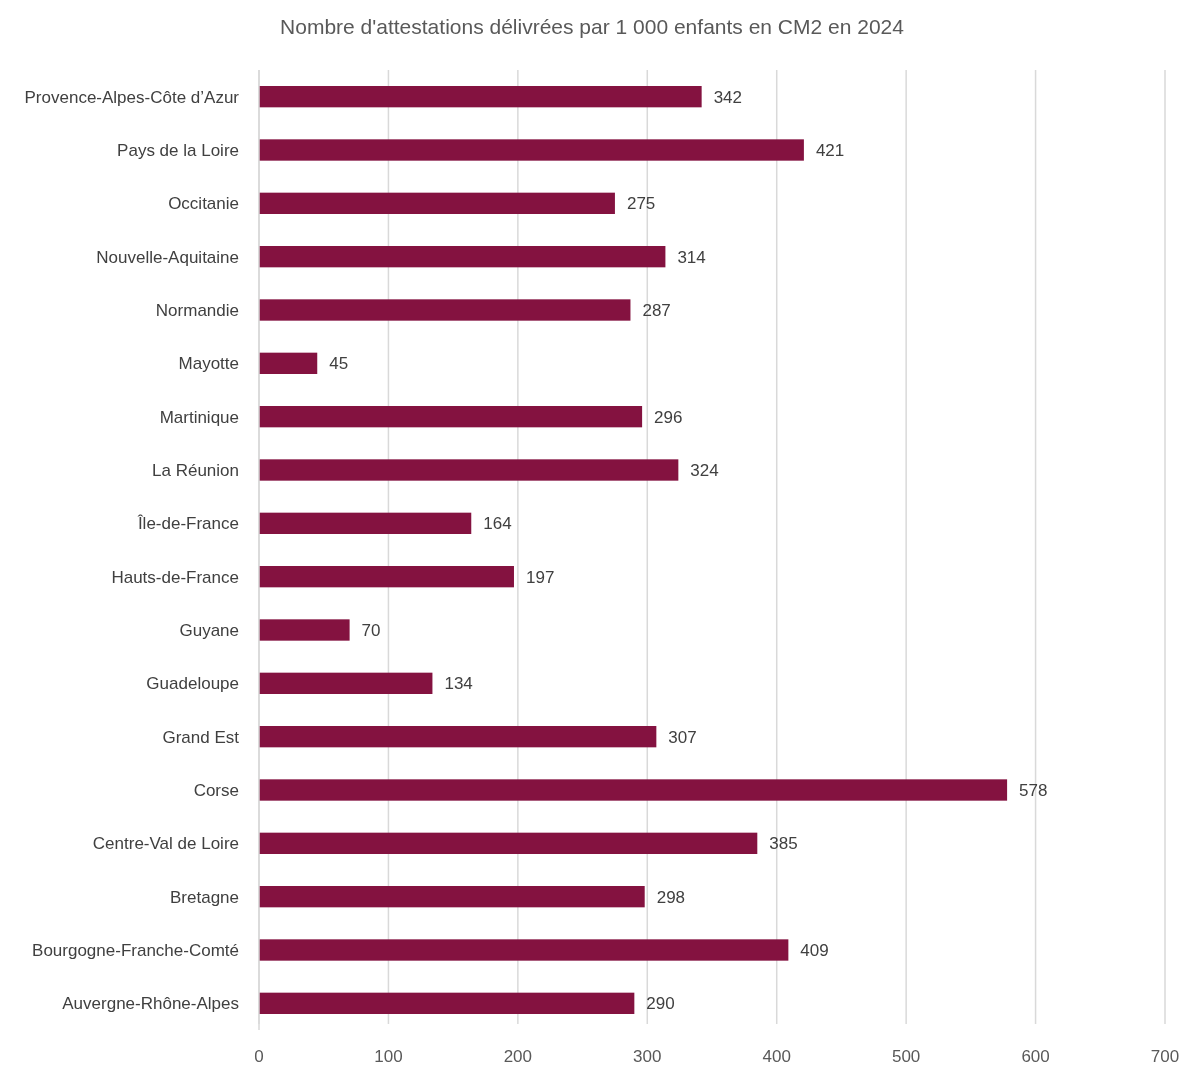  I want to click on y-tick-label: Provence-Alpes-Côte d’Azur, so click(132, 97).